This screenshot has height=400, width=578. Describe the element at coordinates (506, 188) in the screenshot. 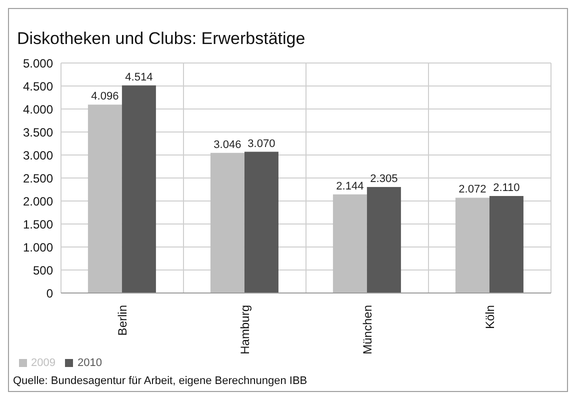

I see `data-label: 2.110` at that location.